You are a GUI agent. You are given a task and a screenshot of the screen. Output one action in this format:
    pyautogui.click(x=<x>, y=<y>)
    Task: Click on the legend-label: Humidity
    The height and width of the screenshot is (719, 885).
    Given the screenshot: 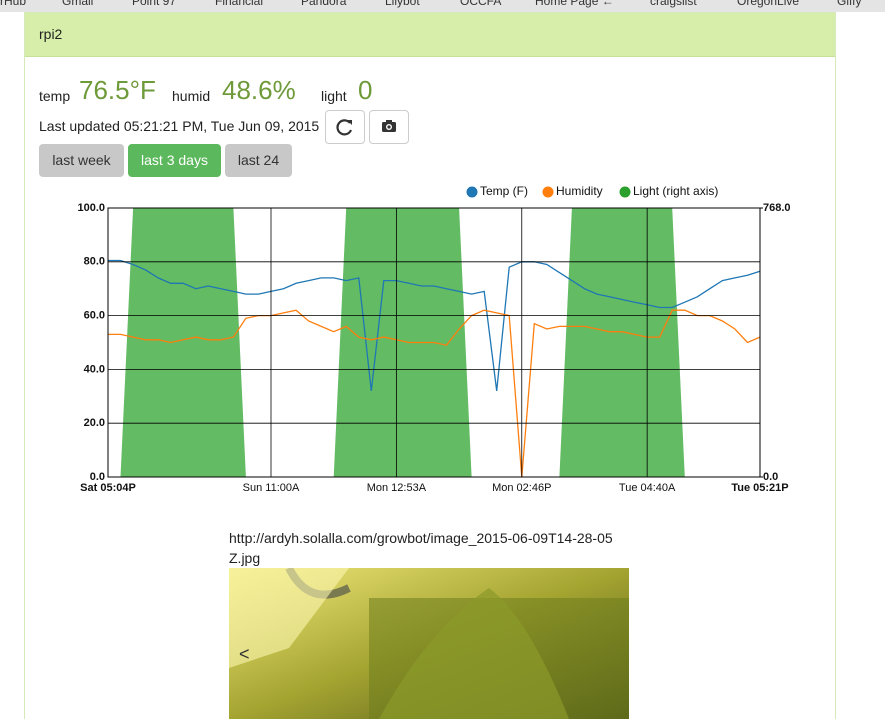 What is the action you would take?
    pyautogui.click(x=579, y=191)
    